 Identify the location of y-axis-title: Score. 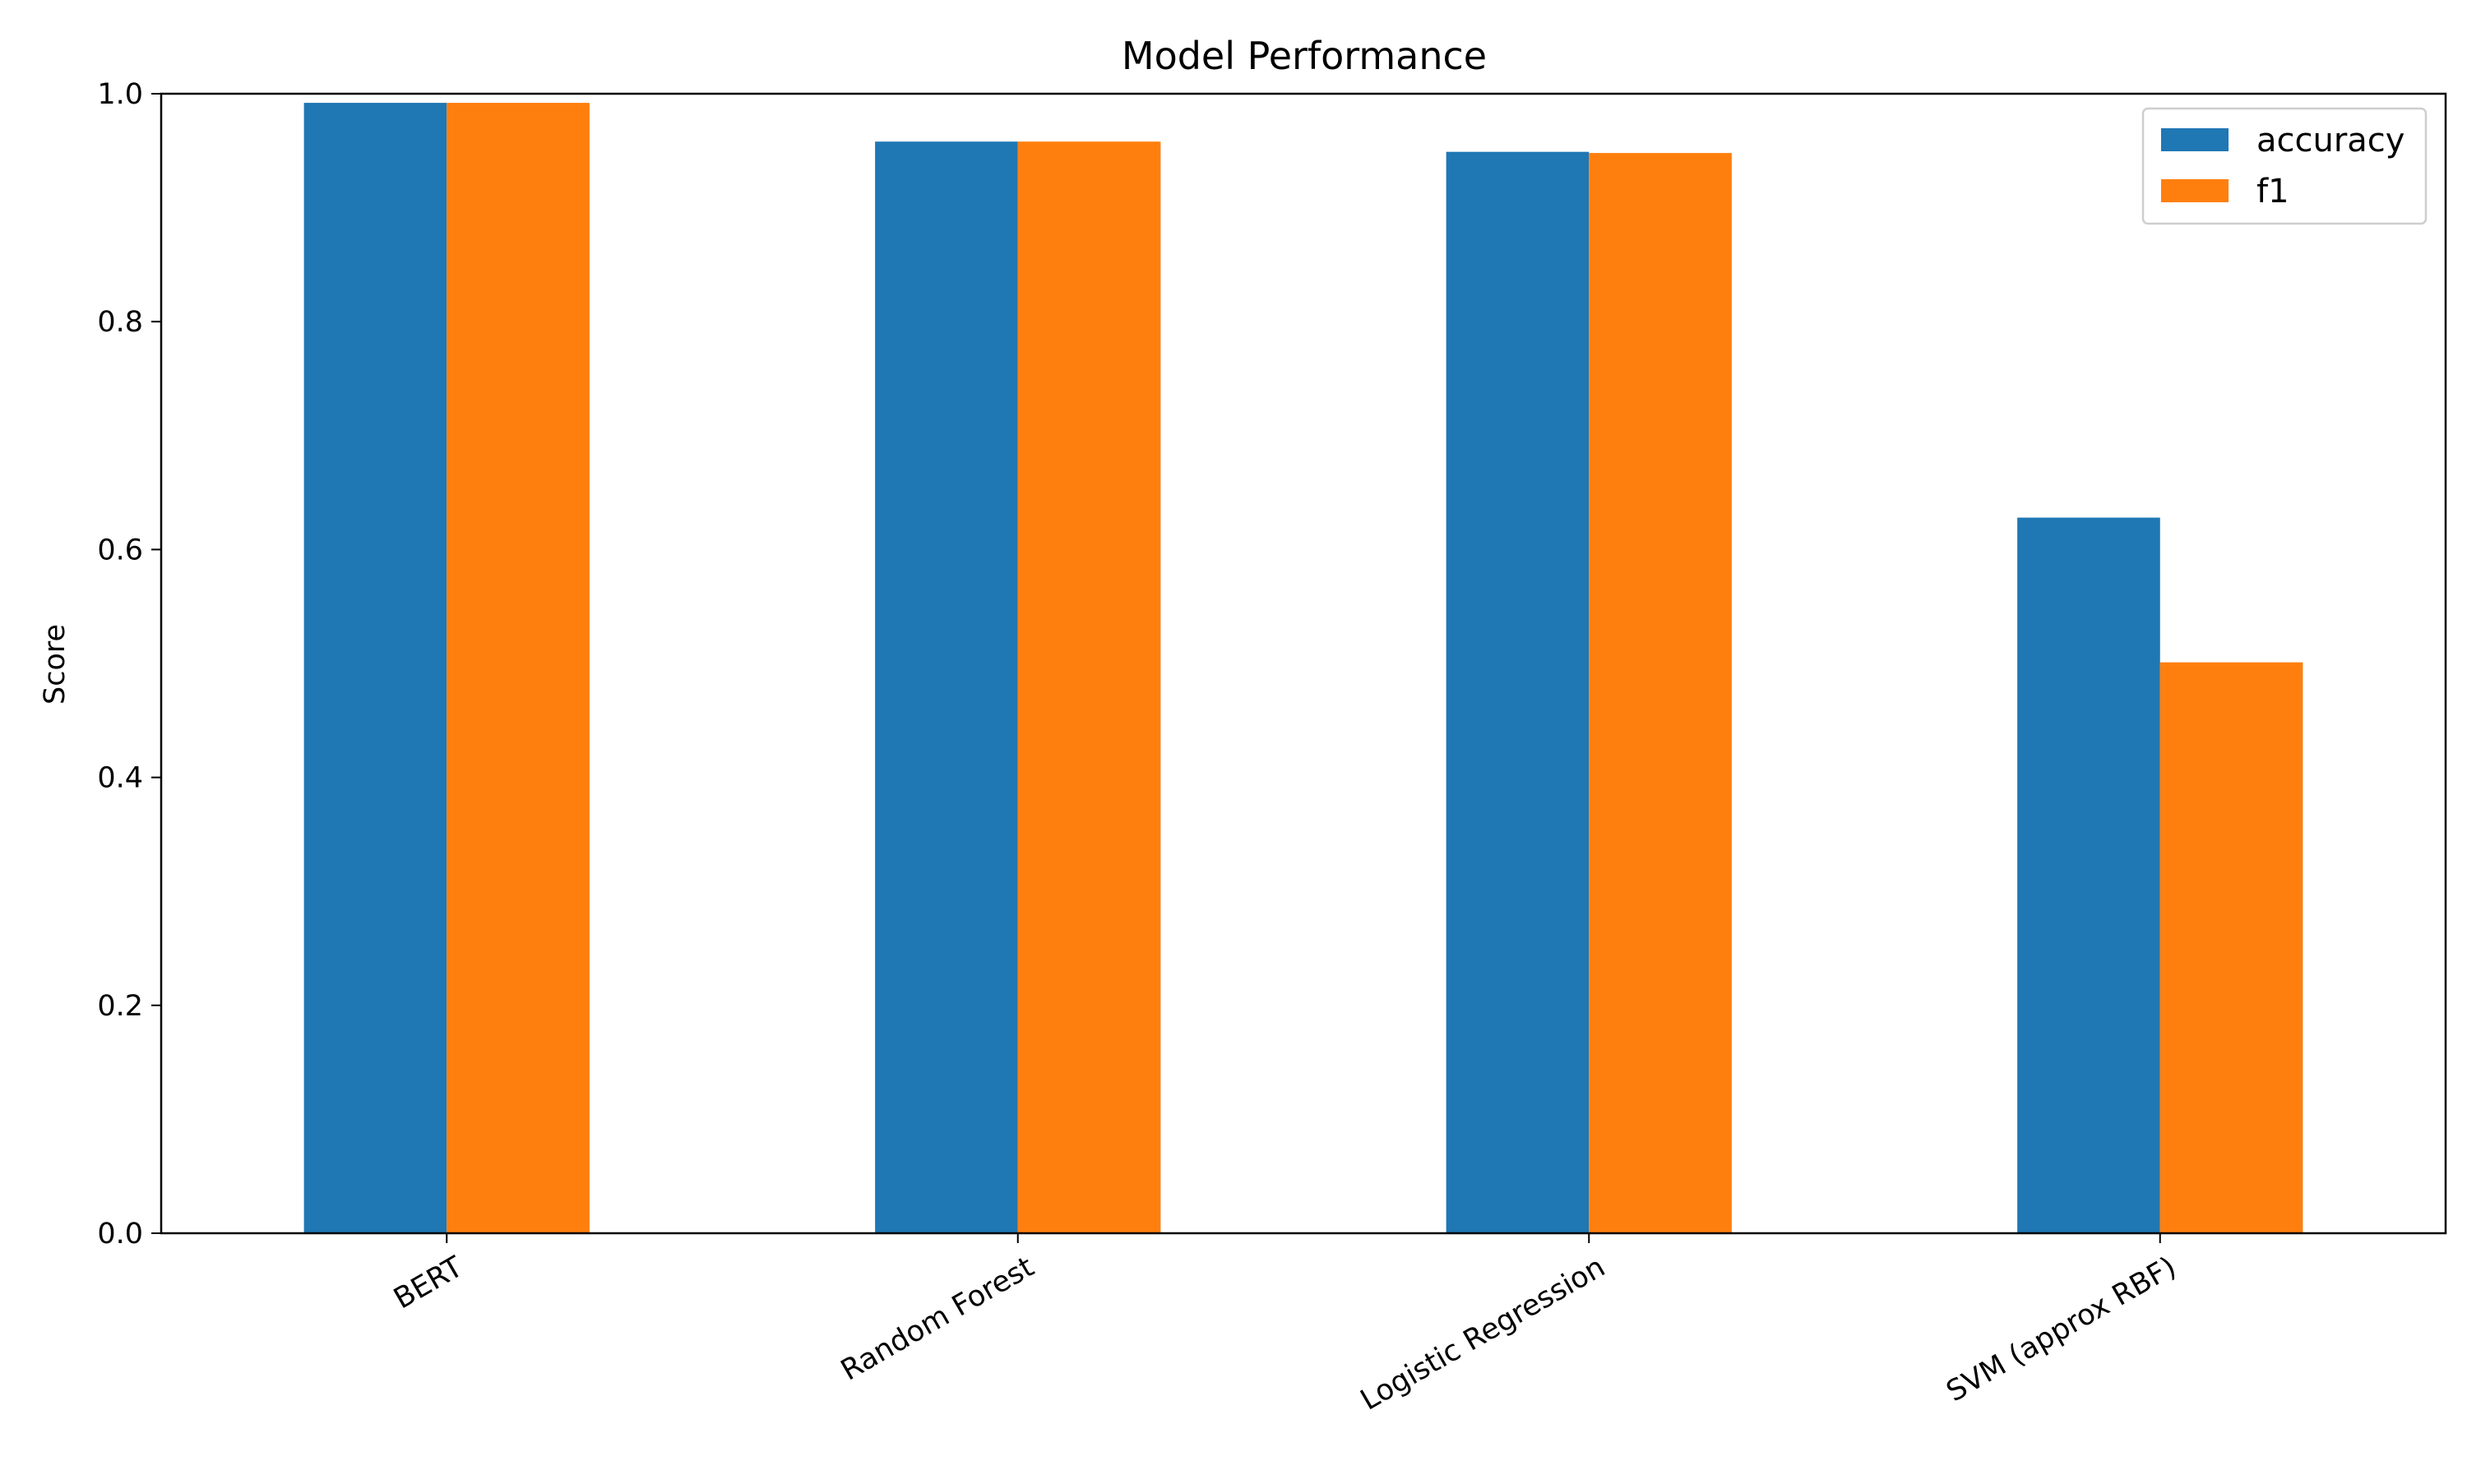
(56, 664).